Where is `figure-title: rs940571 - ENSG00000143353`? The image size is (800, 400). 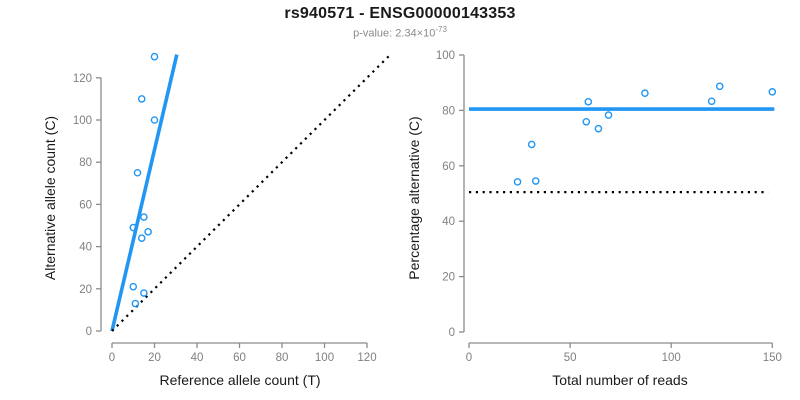
figure-title: rs940571 - ENSG00000143353 is located at coordinates (400, 13).